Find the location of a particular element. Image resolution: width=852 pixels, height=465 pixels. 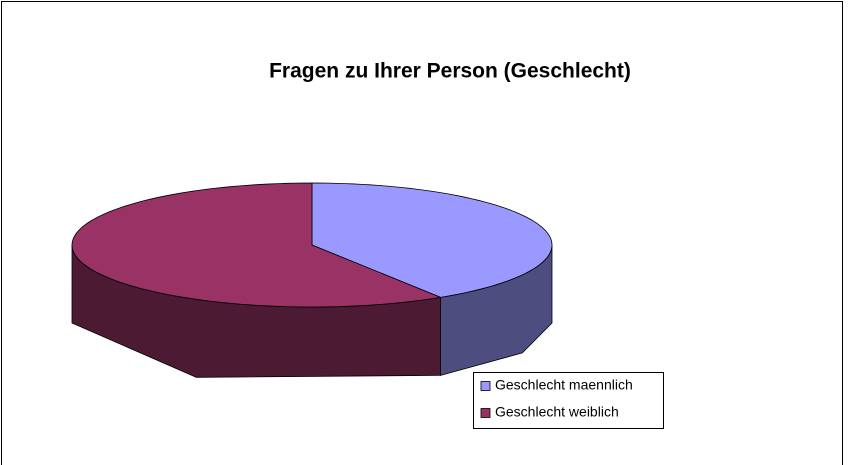

chart-title: Fragen zu Ihrer Person (Geschlecht) is located at coordinates (450, 71).